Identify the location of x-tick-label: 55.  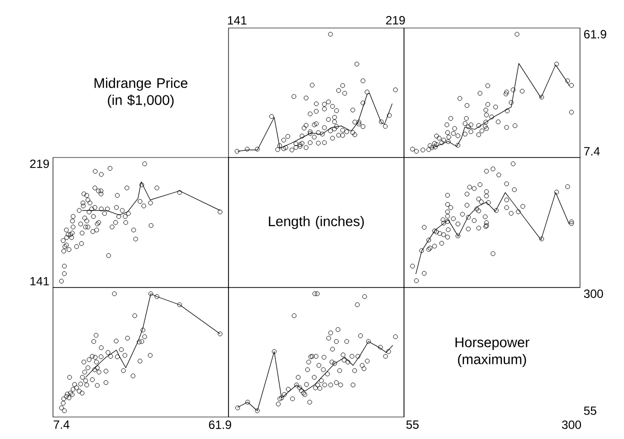
(412, 424).